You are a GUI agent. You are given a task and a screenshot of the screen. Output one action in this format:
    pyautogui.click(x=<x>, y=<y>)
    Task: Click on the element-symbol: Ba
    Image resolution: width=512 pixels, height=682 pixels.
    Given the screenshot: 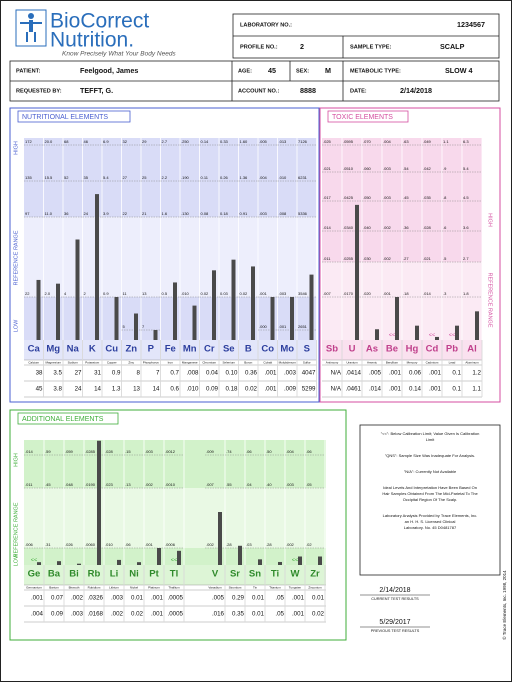 What is the action you would take?
    pyautogui.click(x=54, y=574)
    